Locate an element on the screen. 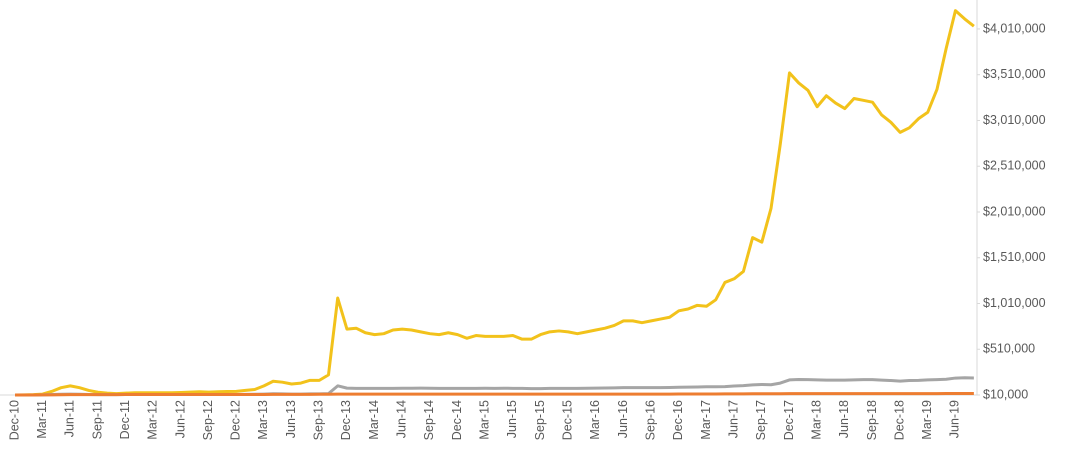 Image resolution: width=1080 pixels, height=462 pixels. x-tick-label: Sep-14 is located at coordinates (429, 420).